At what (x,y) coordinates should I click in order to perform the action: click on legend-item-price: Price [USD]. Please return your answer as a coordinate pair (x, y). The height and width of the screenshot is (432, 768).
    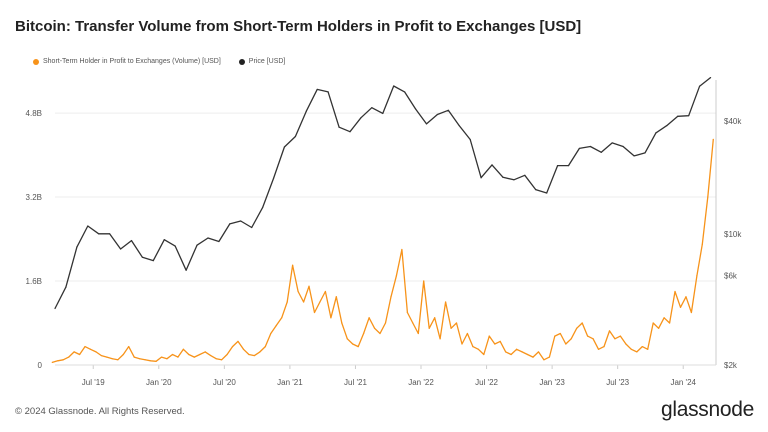
    Looking at the image, I should click on (262, 61).